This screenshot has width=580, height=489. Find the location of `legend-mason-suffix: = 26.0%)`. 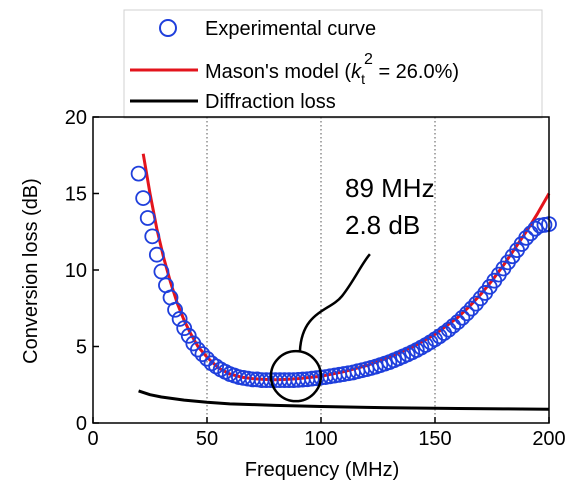

legend-mason-suffix: = 26.0%) is located at coordinates (416, 72).